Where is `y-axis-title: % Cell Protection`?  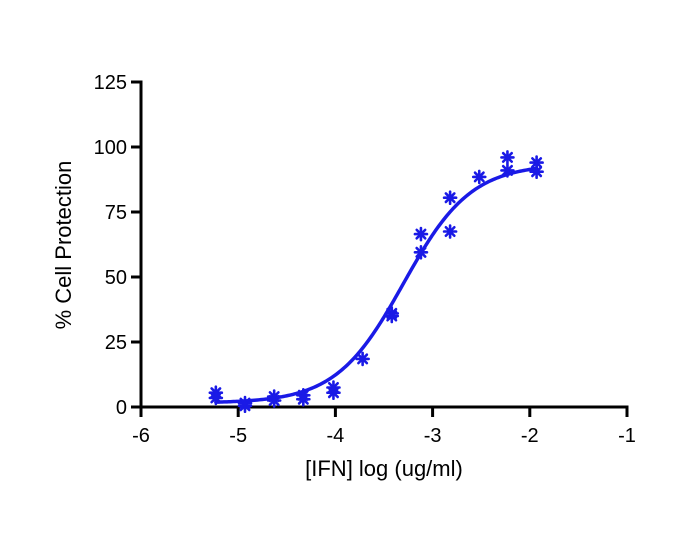 y-axis-title: % Cell Protection is located at coordinates (63, 245).